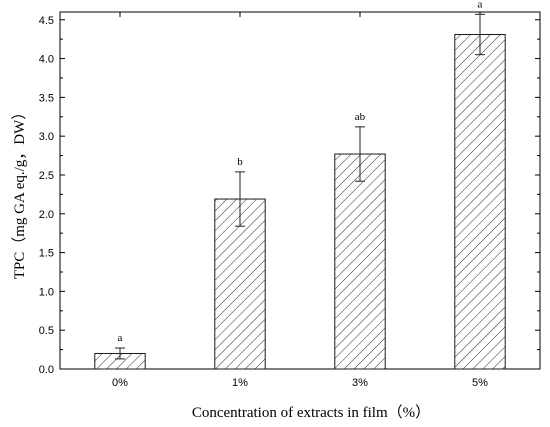 The height and width of the screenshot is (427, 550). I want to click on x-tick-label: 5%, so click(480, 383).